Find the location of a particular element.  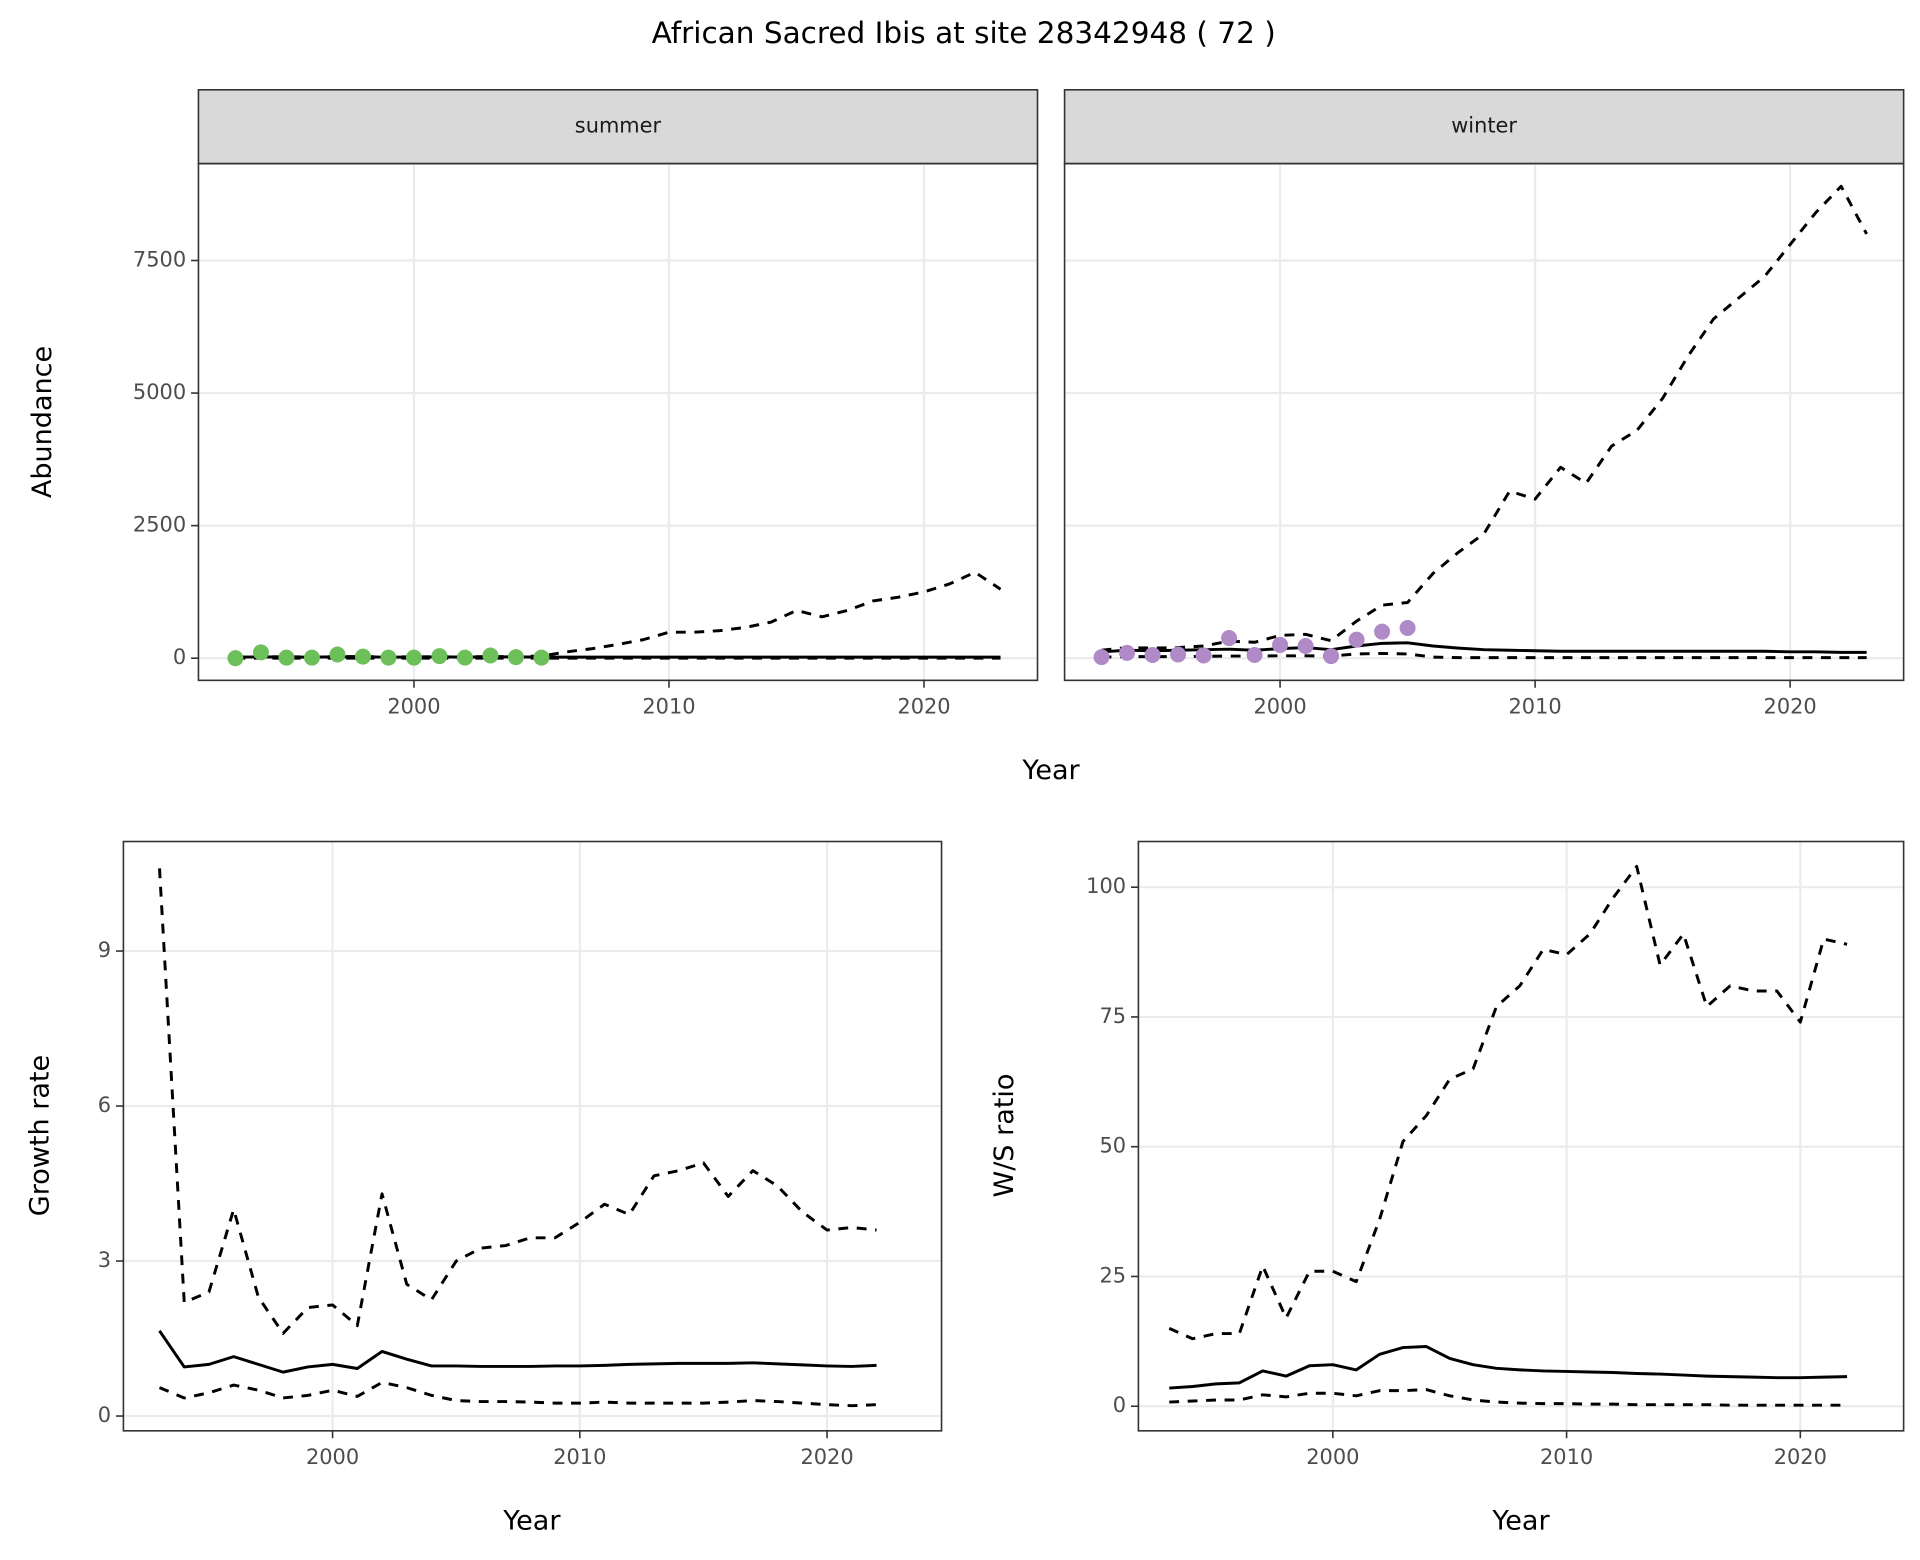

y-tick-label: 25 is located at coordinates (1112, 1275).